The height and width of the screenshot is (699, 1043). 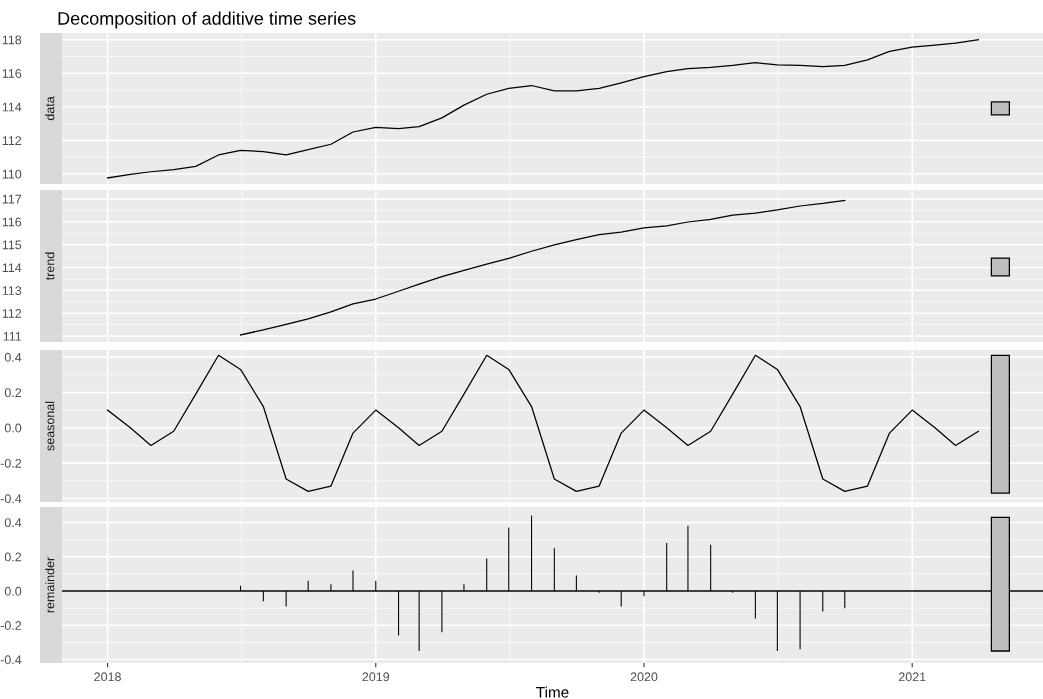 What do you see at coordinates (50, 426) in the screenshot?
I see `y-axis-title: seasonal` at bounding box center [50, 426].